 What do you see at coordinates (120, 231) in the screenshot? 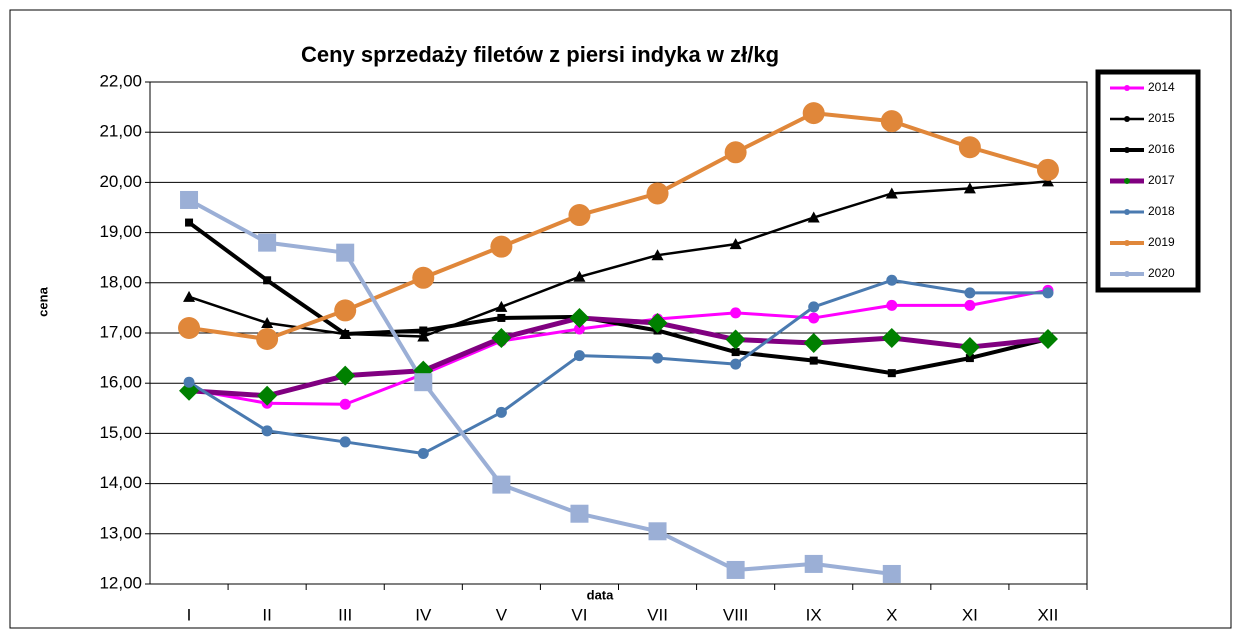
I see `y-tick-label: 19,00` at bounding box center [120, 231].